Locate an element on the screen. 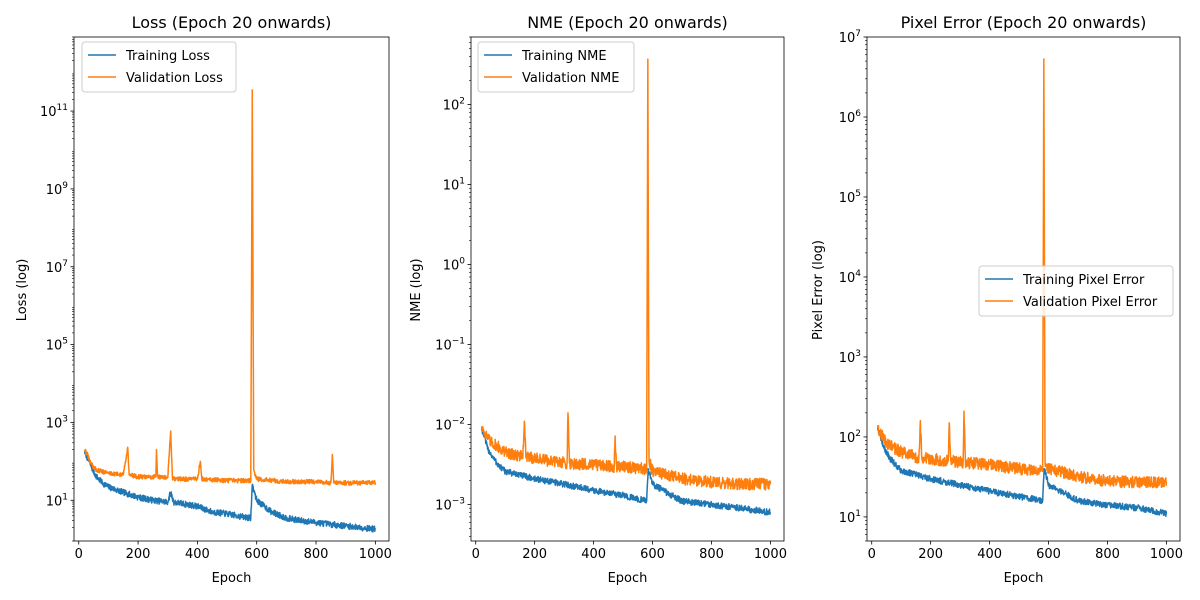 The image size is (1200, 600). legend-label: Training NME is located at coordinates (564, 56).